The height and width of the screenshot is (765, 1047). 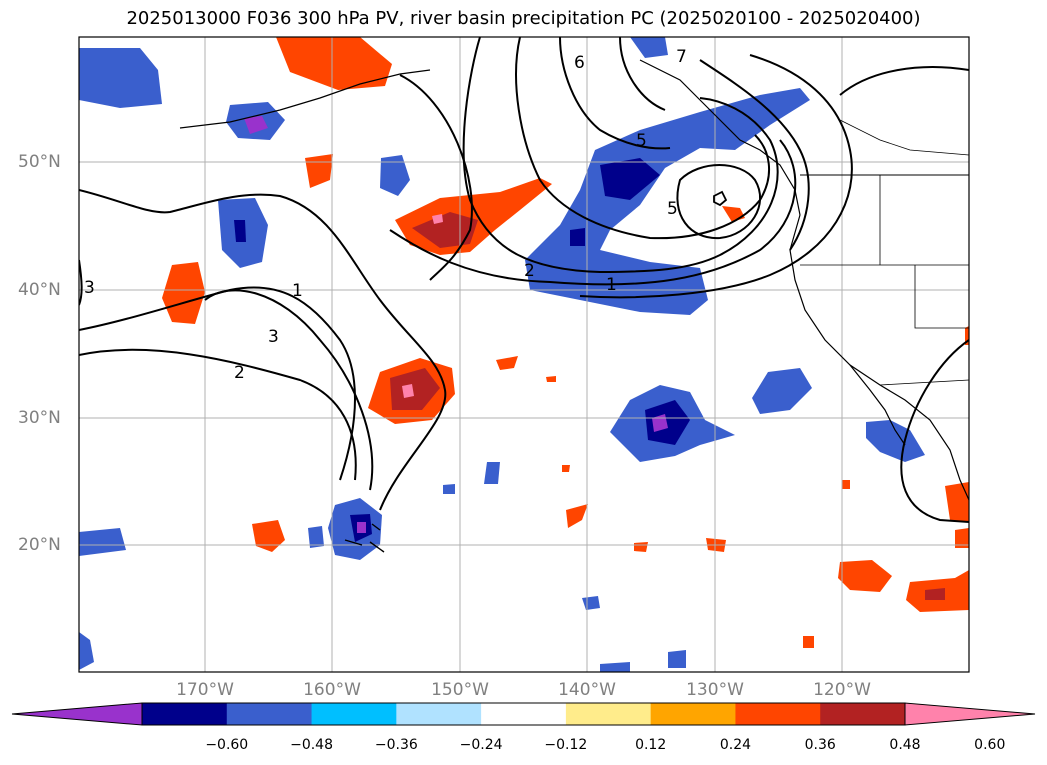 I want to click on colorbar, so click(x=523, y=714).